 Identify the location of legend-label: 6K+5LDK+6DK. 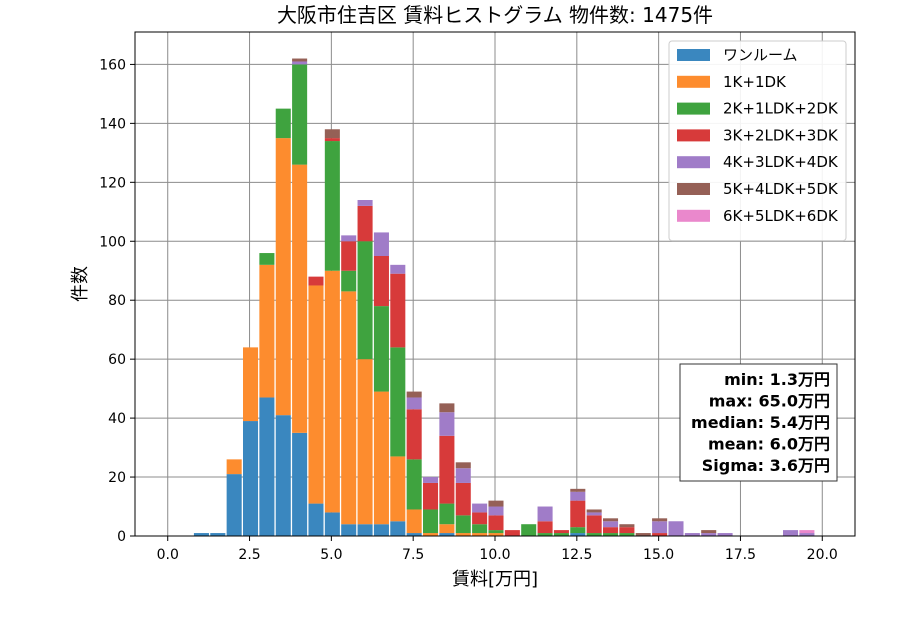
(781, 216).